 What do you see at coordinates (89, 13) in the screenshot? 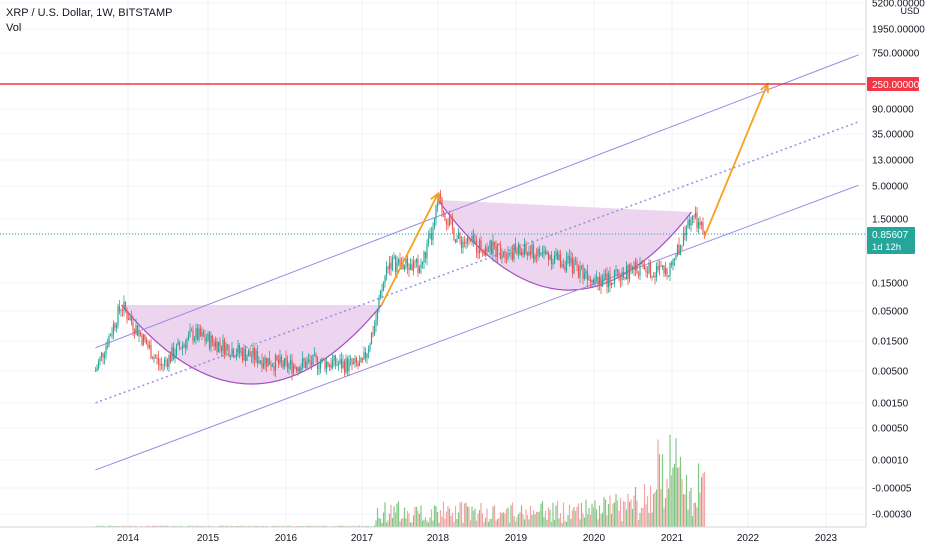
I see `symbol-title: XRP / U.S. Dollar, 1W, BITSTAMP` at bounding box center [89, 13].